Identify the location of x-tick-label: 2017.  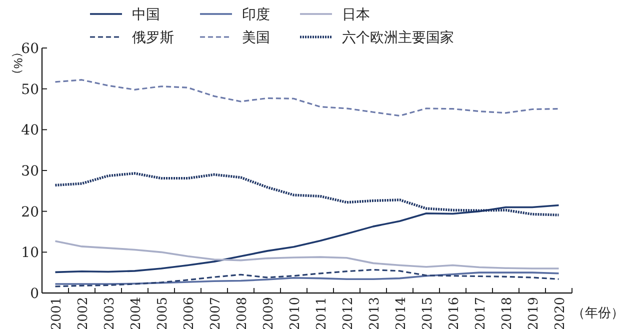
(480, 313).